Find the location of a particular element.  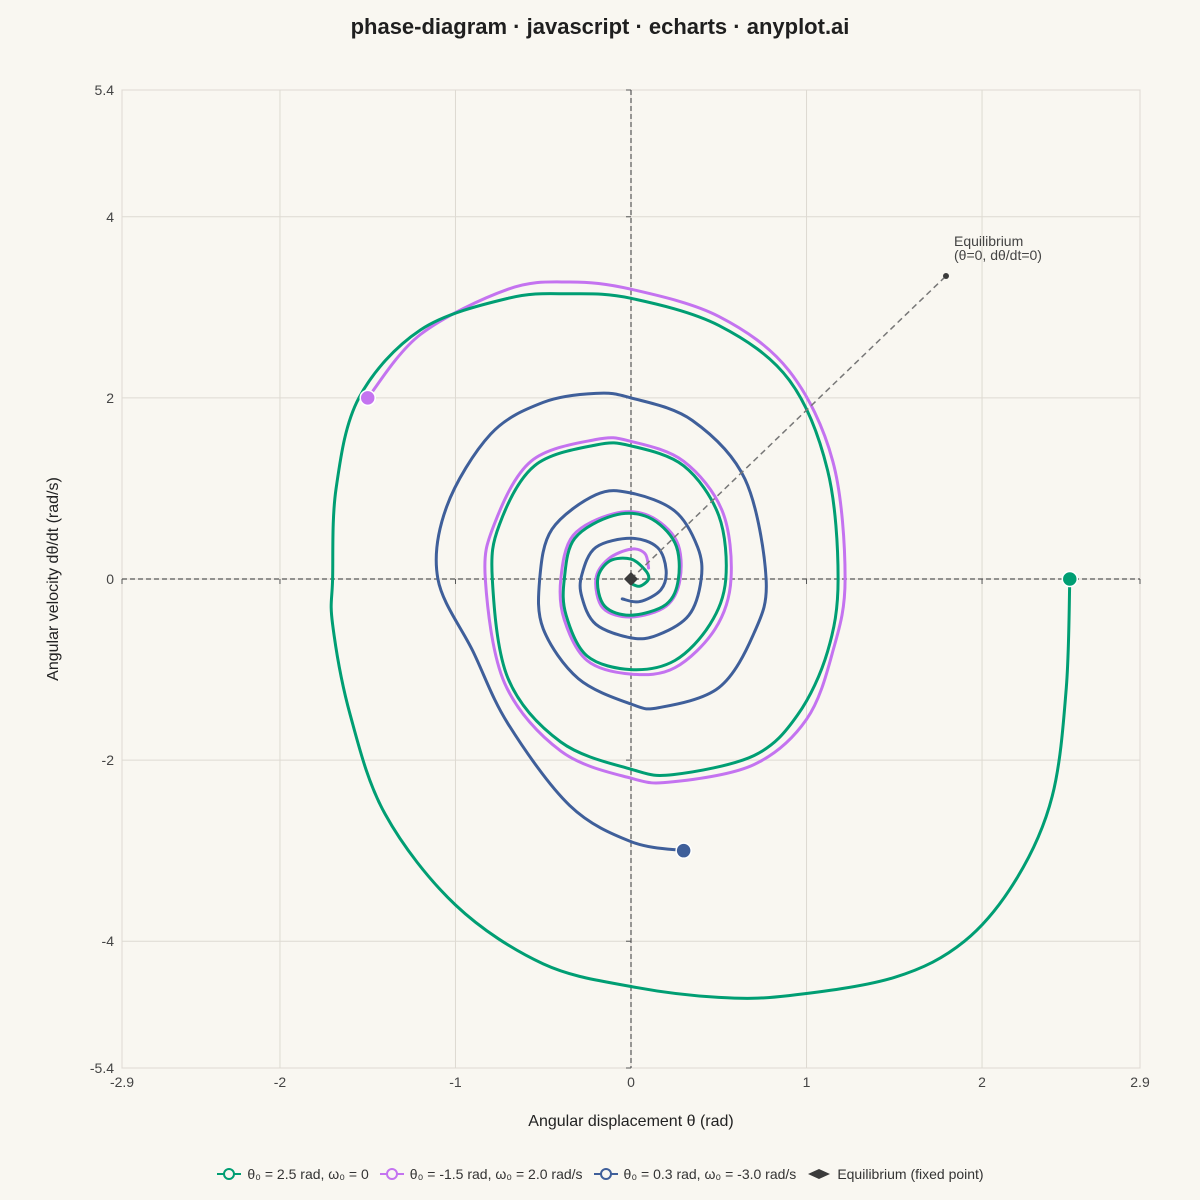

legend-item-3: θ₀ = 0.3 rad, ω₀ = -3.0 rad/s is located at coordinates (695, 1174).